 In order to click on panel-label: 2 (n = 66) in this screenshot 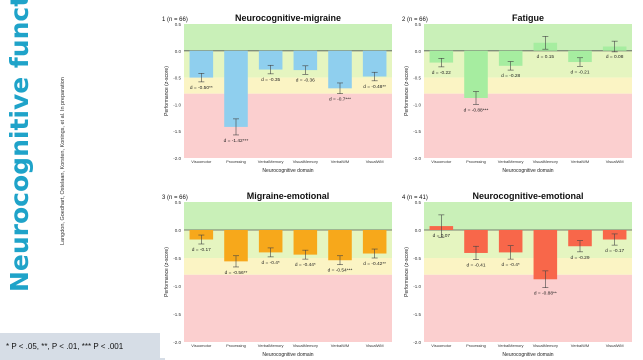, I will do `click(415, 20)`.